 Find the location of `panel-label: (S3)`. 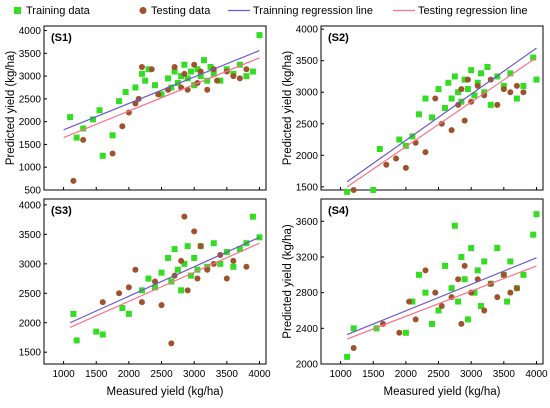

panel-label: (S3) is located at coordinates (61, 211).